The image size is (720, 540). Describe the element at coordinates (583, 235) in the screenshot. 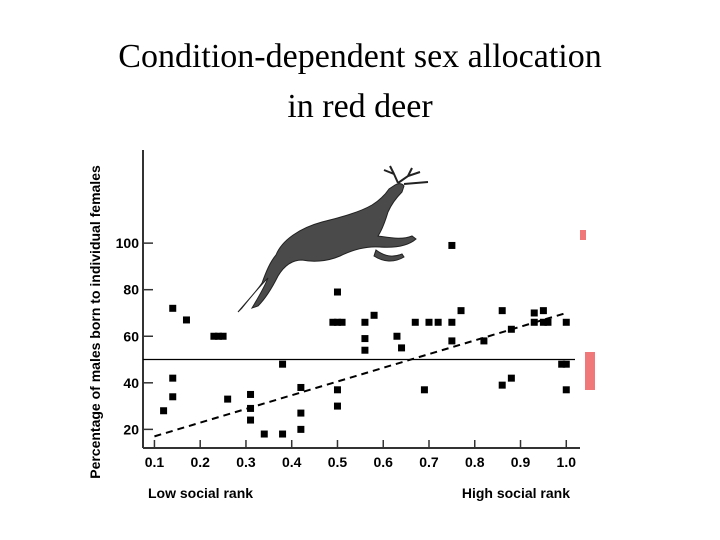

I see `red-accent-mark-top` at that location.